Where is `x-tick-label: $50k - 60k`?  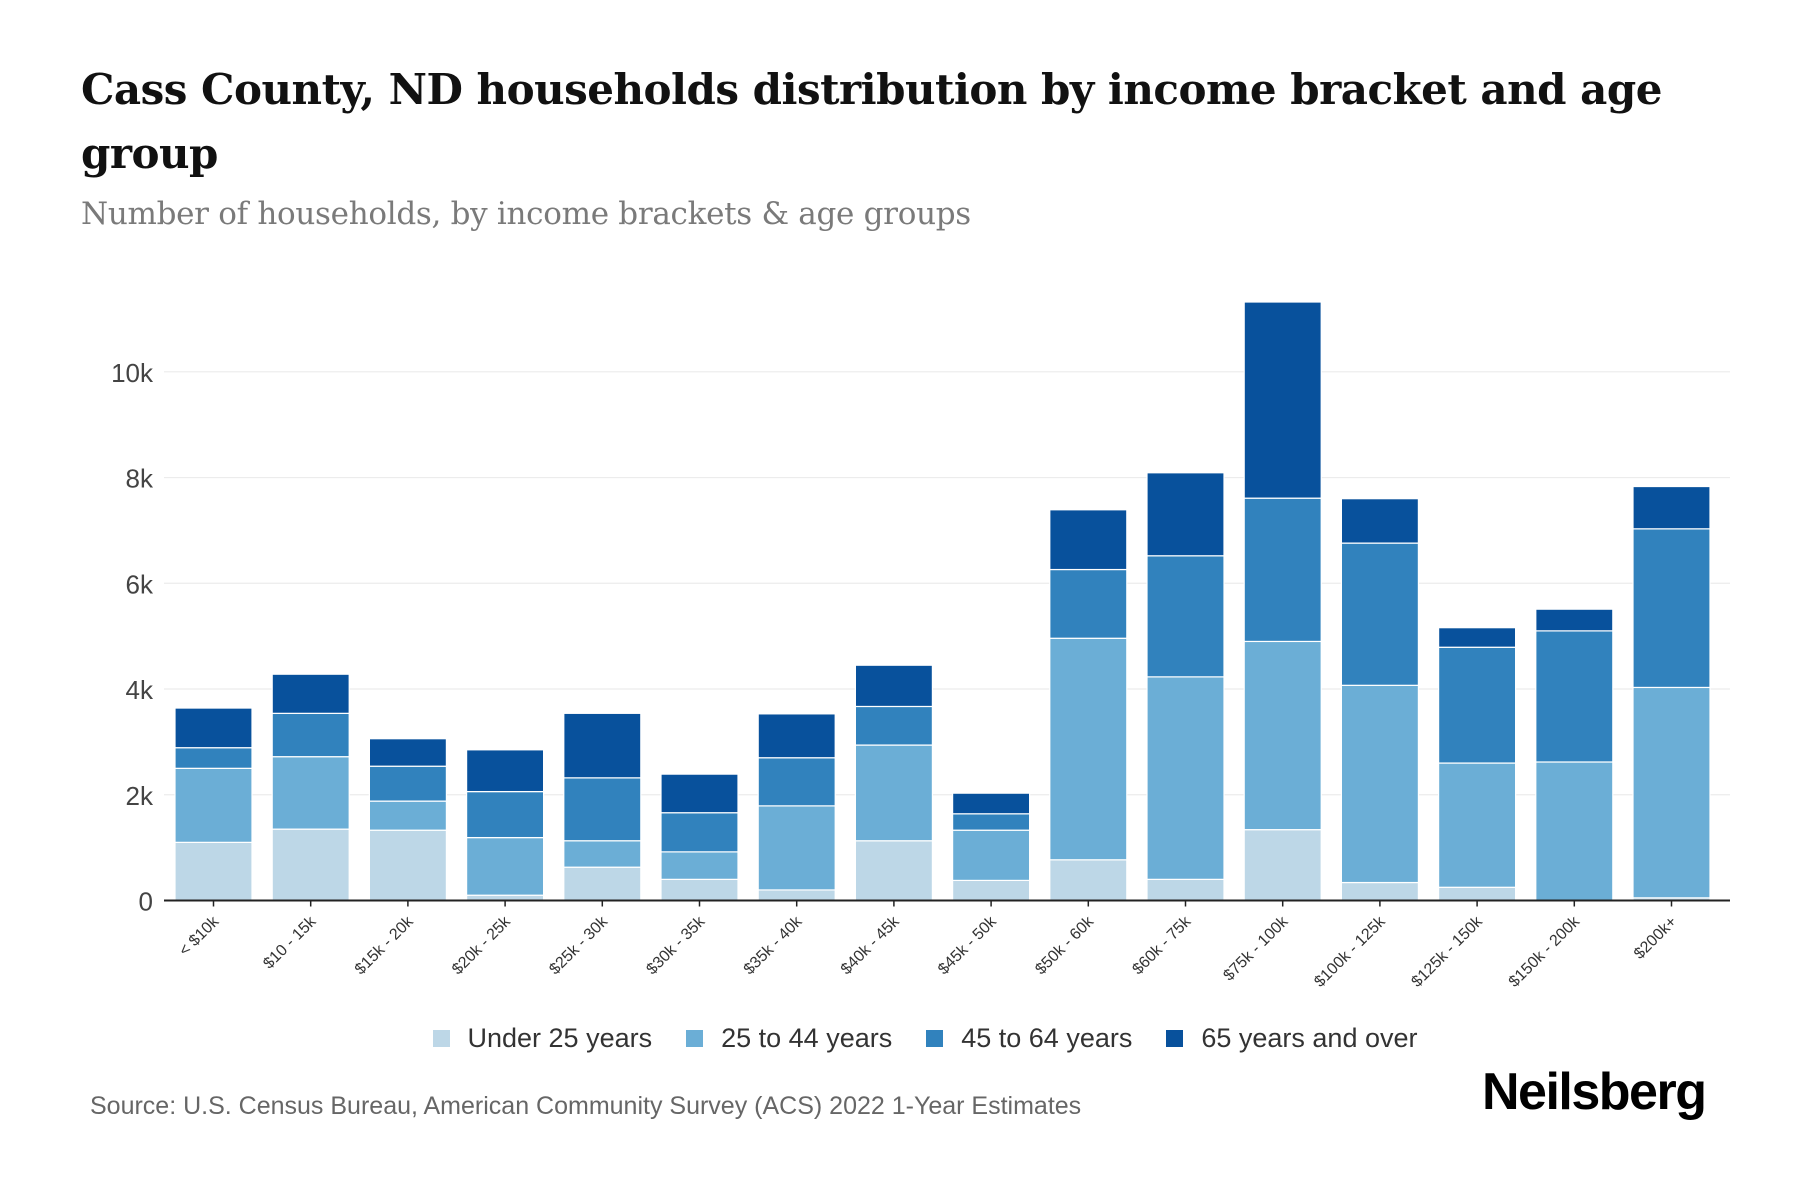 x-tick-label: $50k - 60k is located at coordinates (1065, 946).